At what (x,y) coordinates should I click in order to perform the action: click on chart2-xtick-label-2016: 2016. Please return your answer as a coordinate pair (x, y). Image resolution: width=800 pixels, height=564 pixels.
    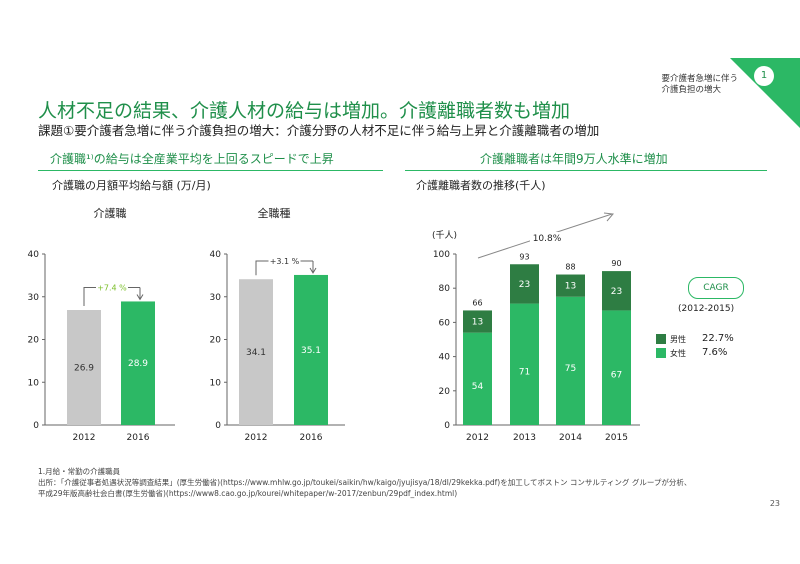
    Looking at the image, I should click on (311, 438).